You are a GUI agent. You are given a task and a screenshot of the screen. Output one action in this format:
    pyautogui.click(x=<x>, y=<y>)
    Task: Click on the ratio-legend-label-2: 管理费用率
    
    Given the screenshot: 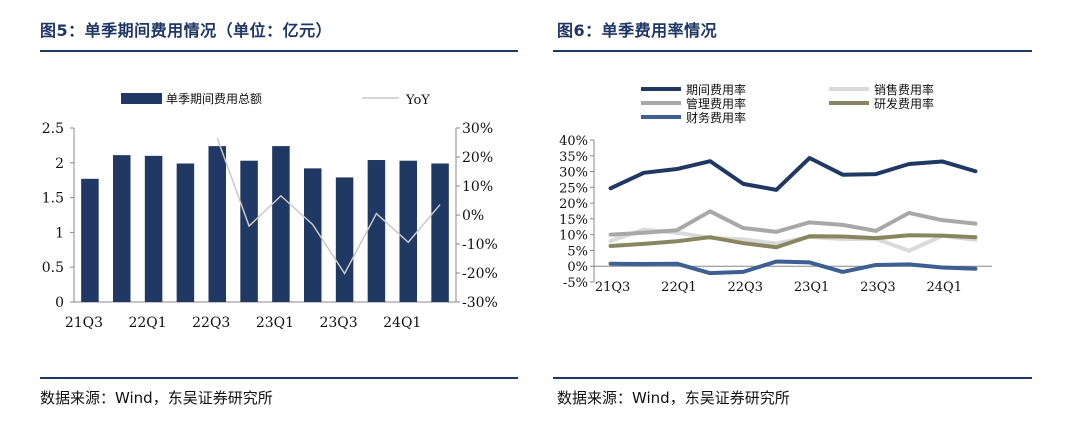 What is the action you would take?
    pyautogui.click(x=716, y=103)
    